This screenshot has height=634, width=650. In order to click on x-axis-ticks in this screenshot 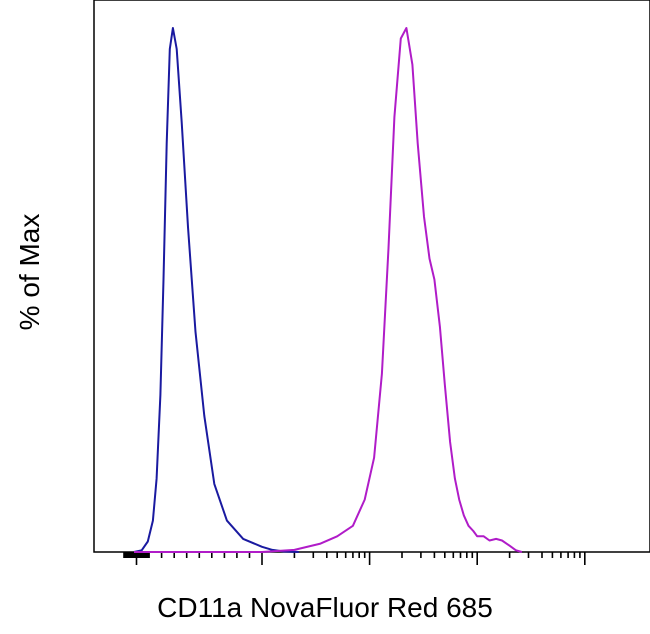, I will do `click(354, 558)`.